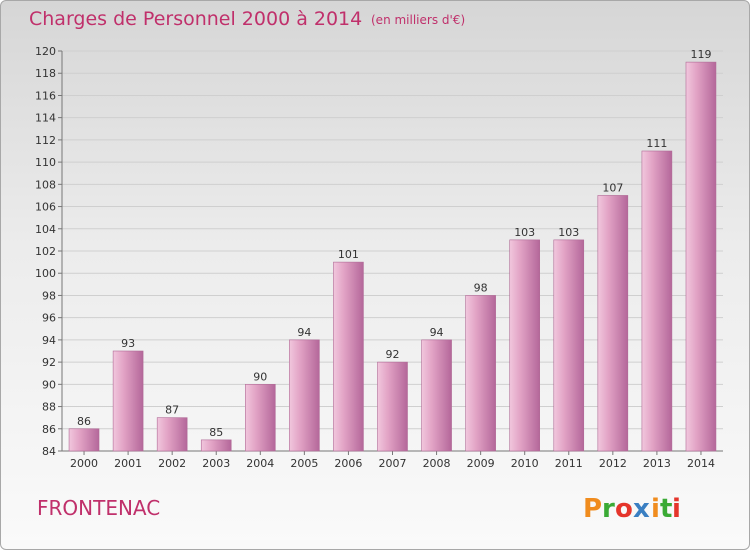  Describe the element at coordinates (393, 354) in the screenshot. I see `value-label-2007: 92` at that location.